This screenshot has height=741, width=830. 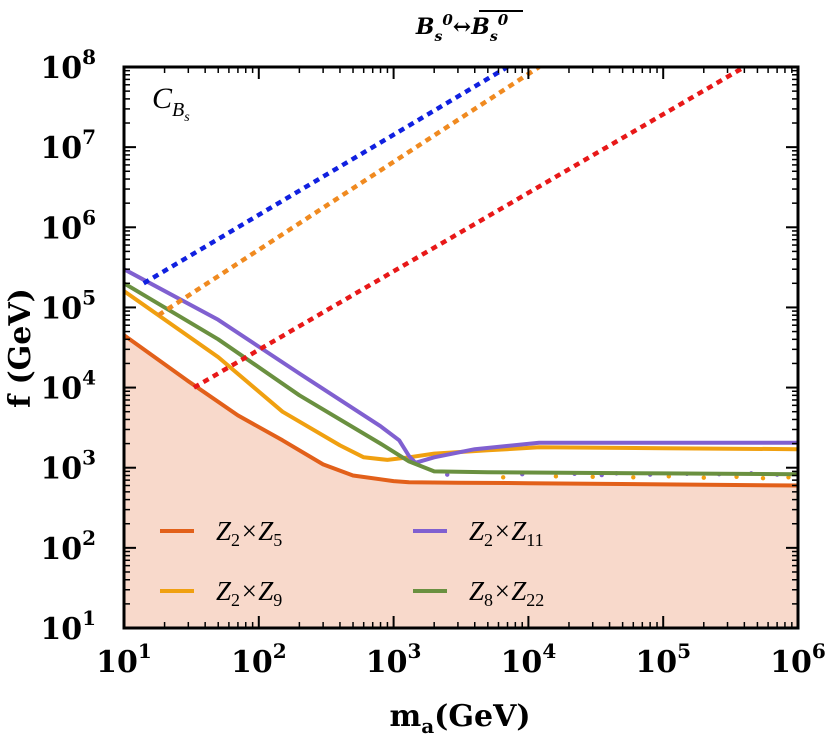 What do you see at coordinates (124, 659) in the screenshot?
I see `x-tick-label: 101` at bounding box center [124, 659].